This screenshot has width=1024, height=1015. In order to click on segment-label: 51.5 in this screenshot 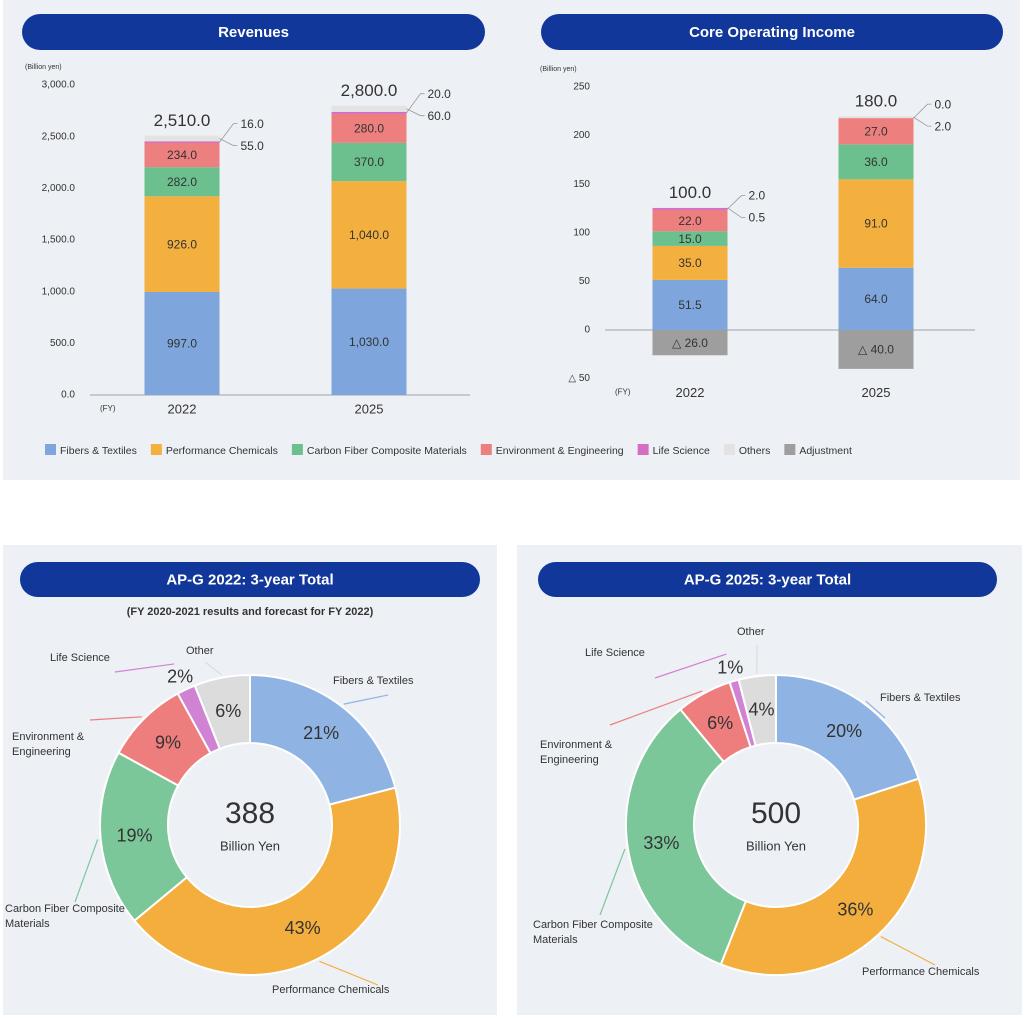, I will do `click(690, 305)`.